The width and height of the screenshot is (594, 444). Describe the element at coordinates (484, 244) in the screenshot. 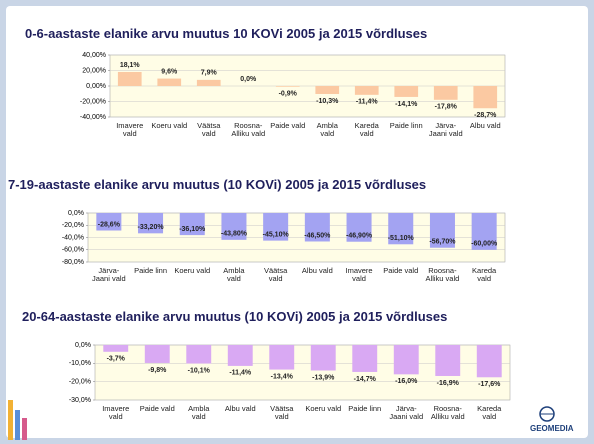

I see `value-label: -60,00%` at that location.